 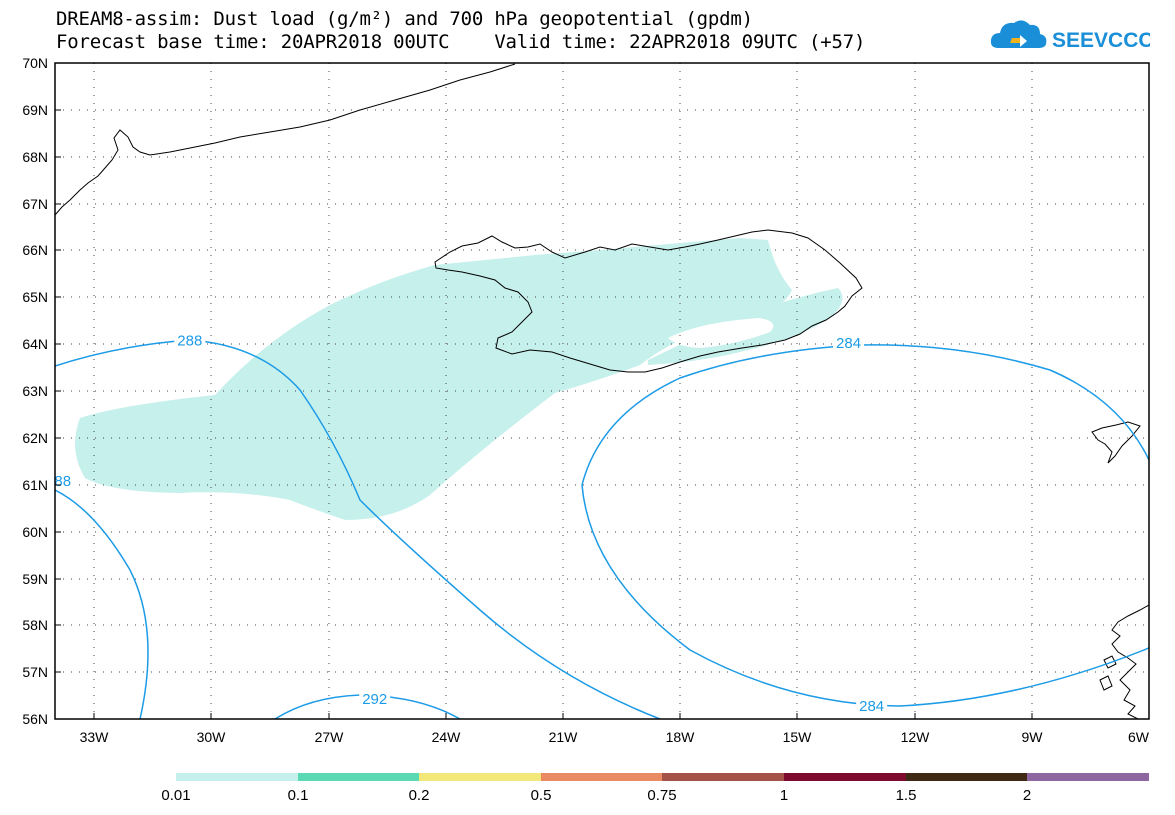 I want to click on cloud-icon: SEEVCCC, so click(x=1072, y=36).